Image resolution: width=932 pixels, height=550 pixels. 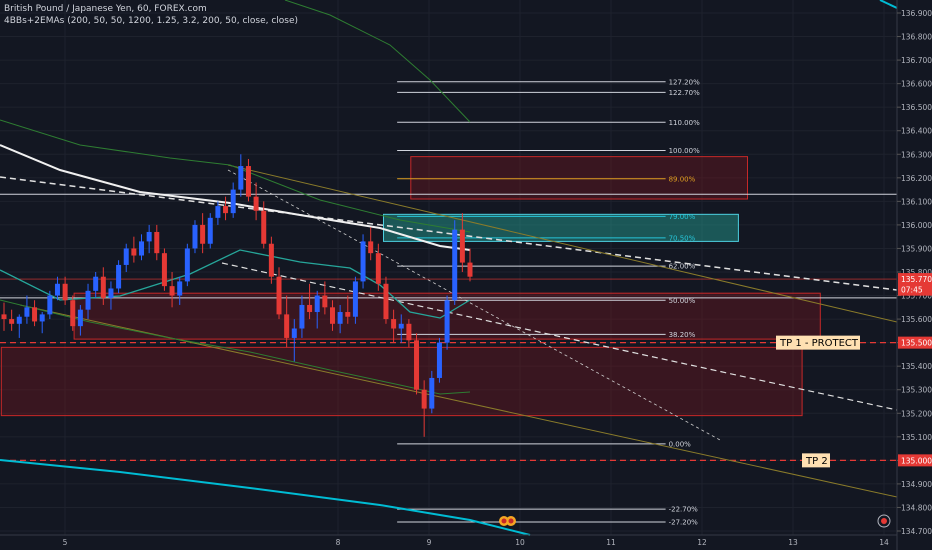 I want to click on price-tick-label: 136.300, so click(x=916, y=154).